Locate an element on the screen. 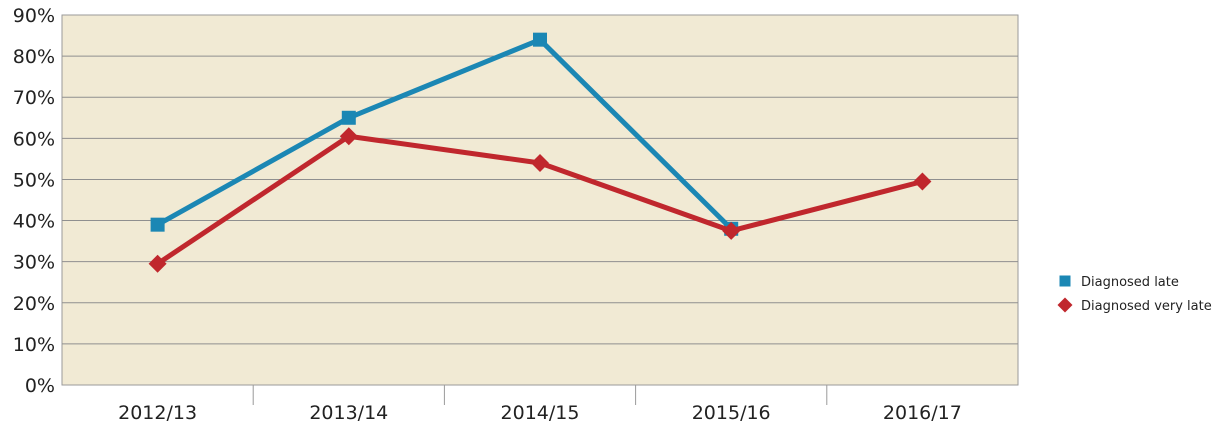  x-tick-label: 2016/17 is located at coordinates (922, 413).